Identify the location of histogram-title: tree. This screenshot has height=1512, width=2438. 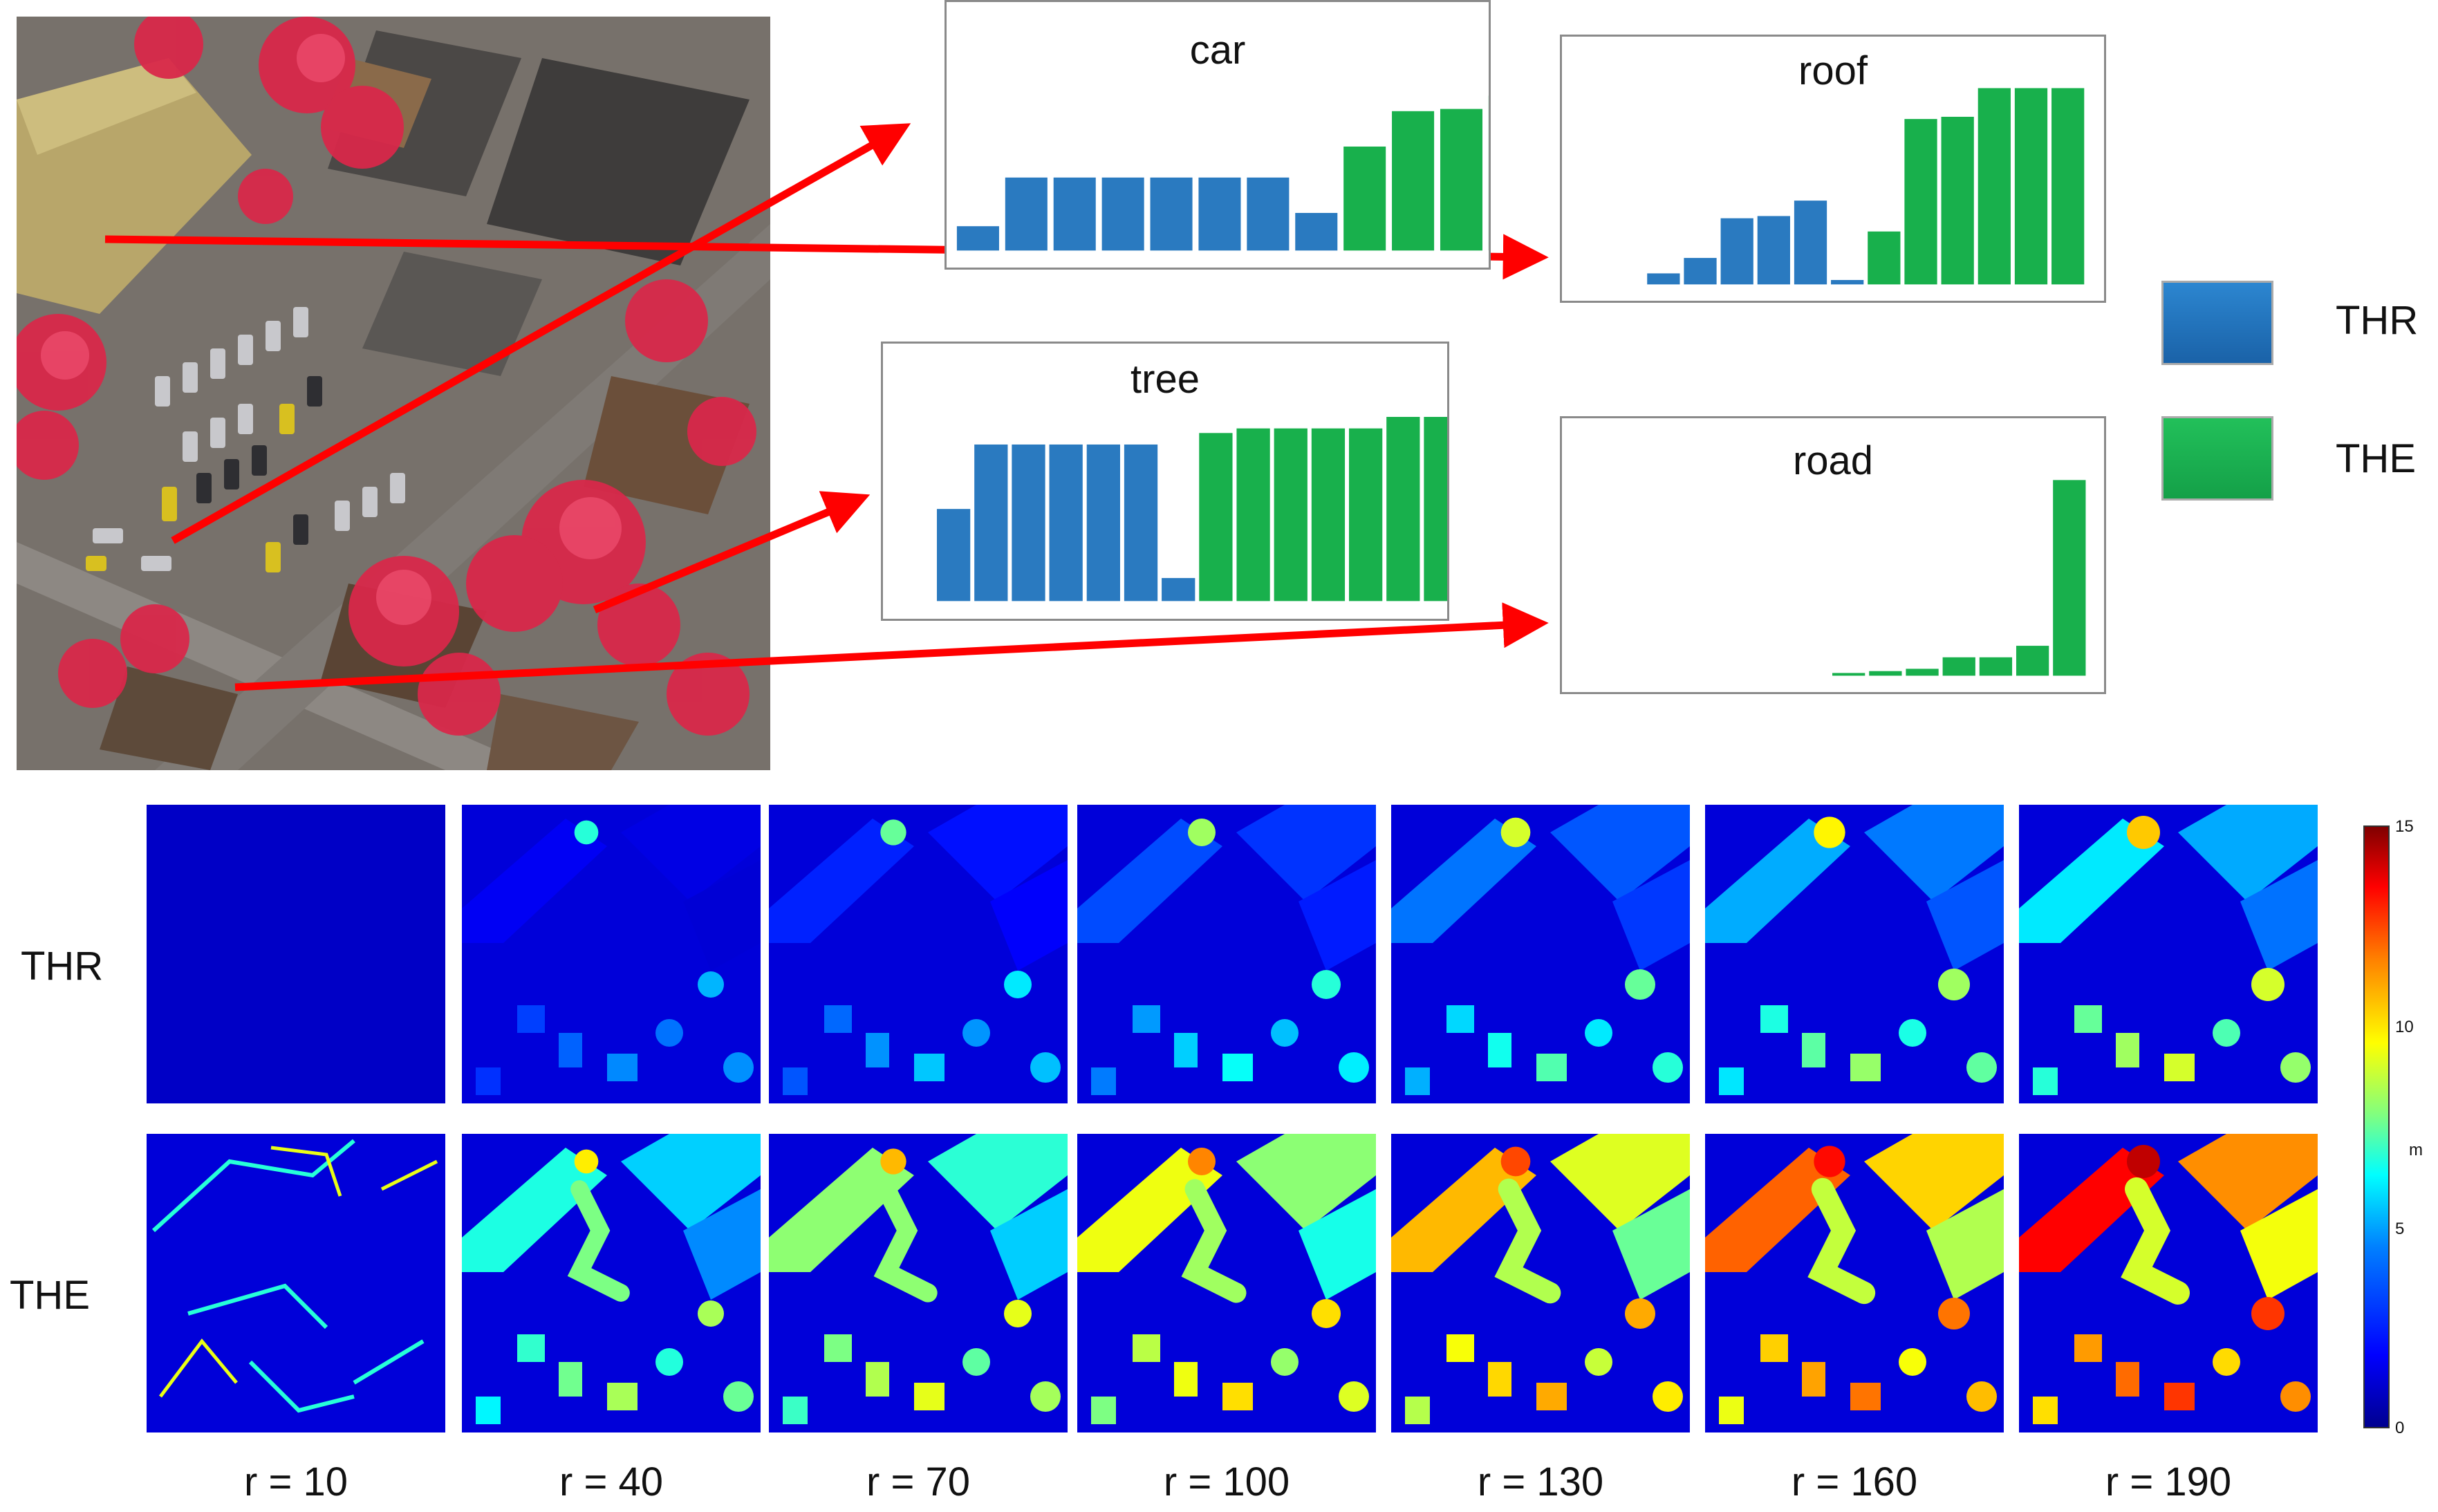
(1165, 379).